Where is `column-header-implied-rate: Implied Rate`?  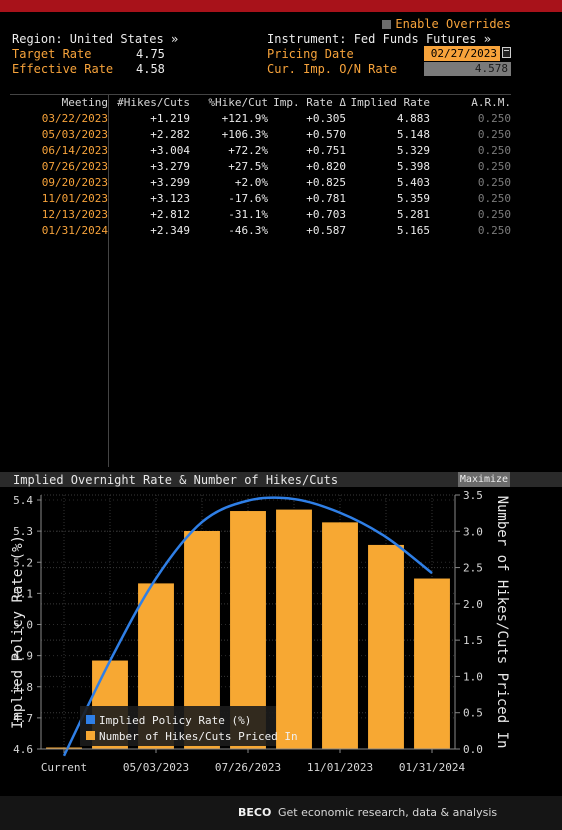
column-header-implied-rate: Implied Rate is located at coordinates (390, 102).